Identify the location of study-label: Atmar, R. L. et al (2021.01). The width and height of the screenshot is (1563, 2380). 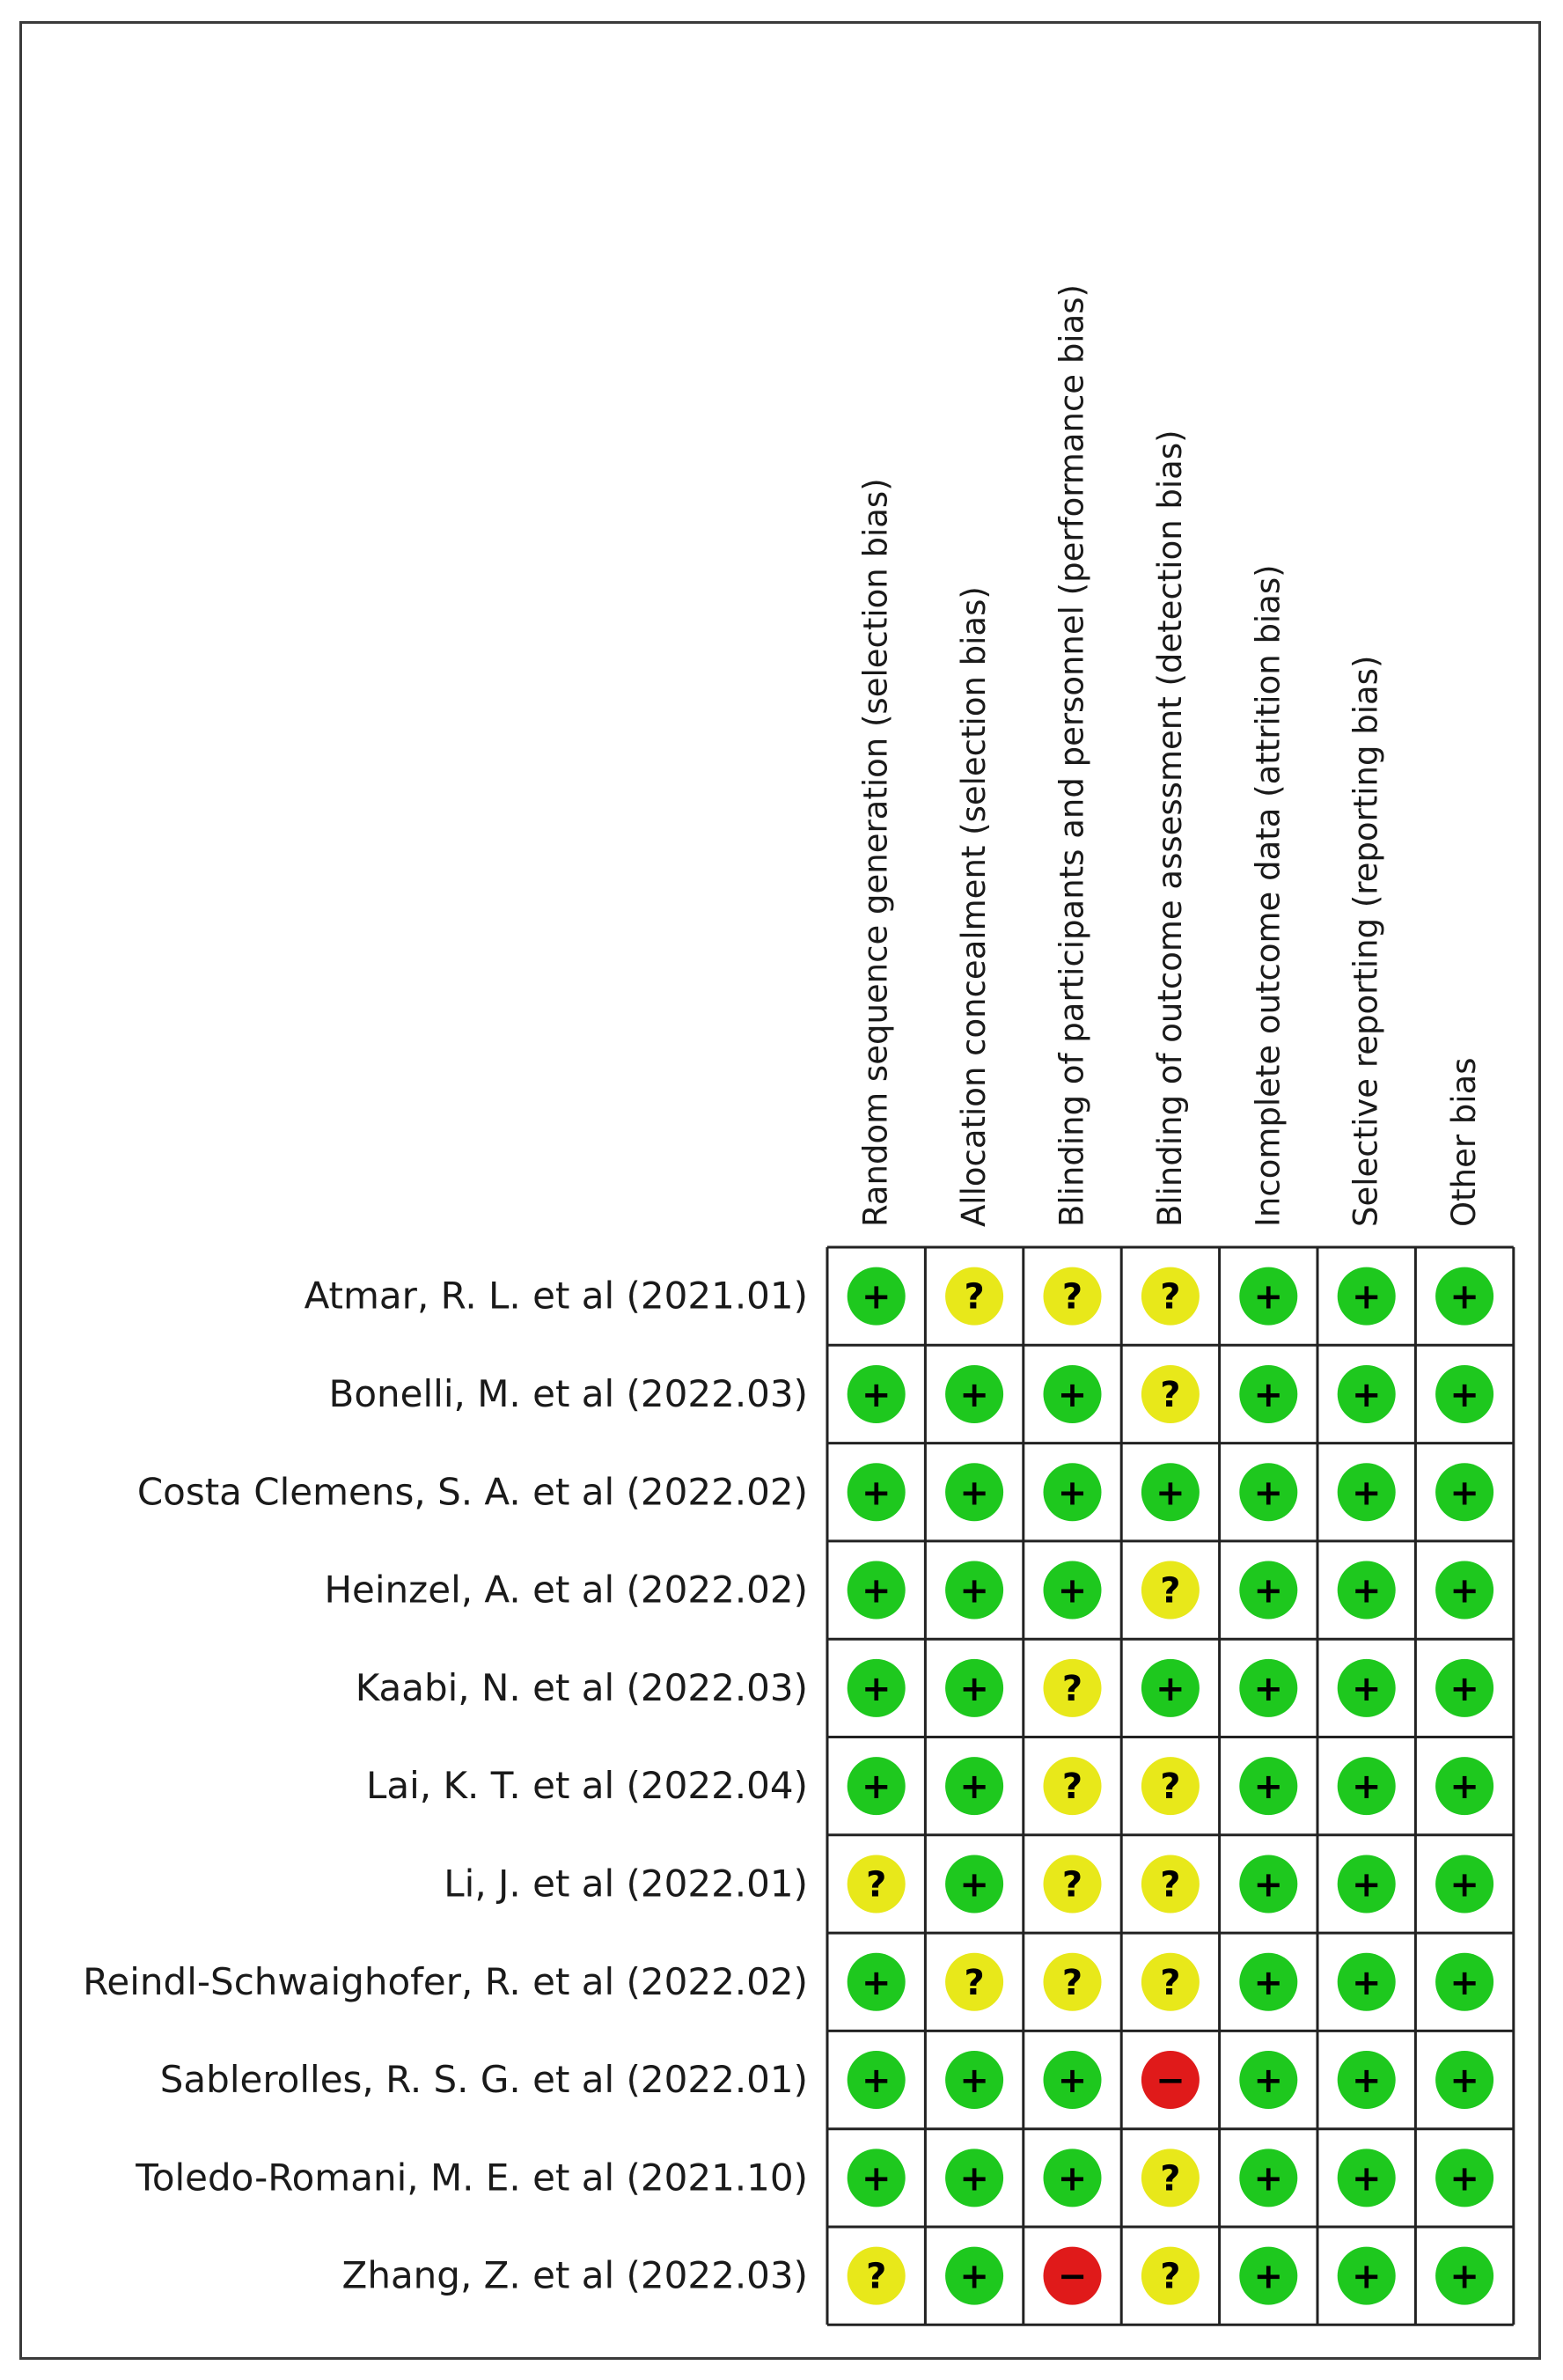
(556, 1296).